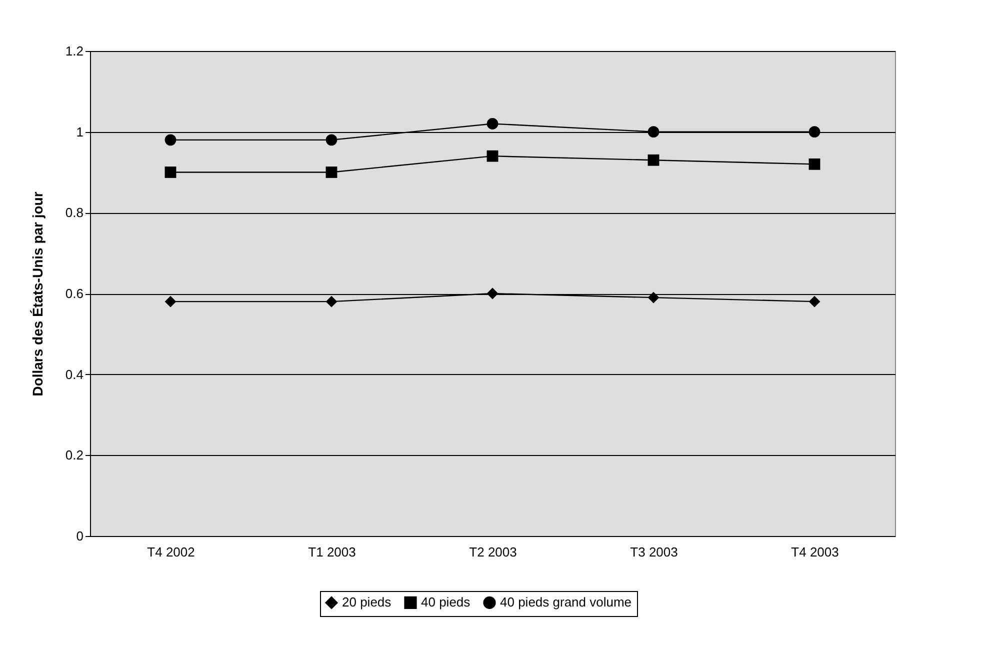  I want to click on x-tick-label: T1 2003, so click(332, 552).